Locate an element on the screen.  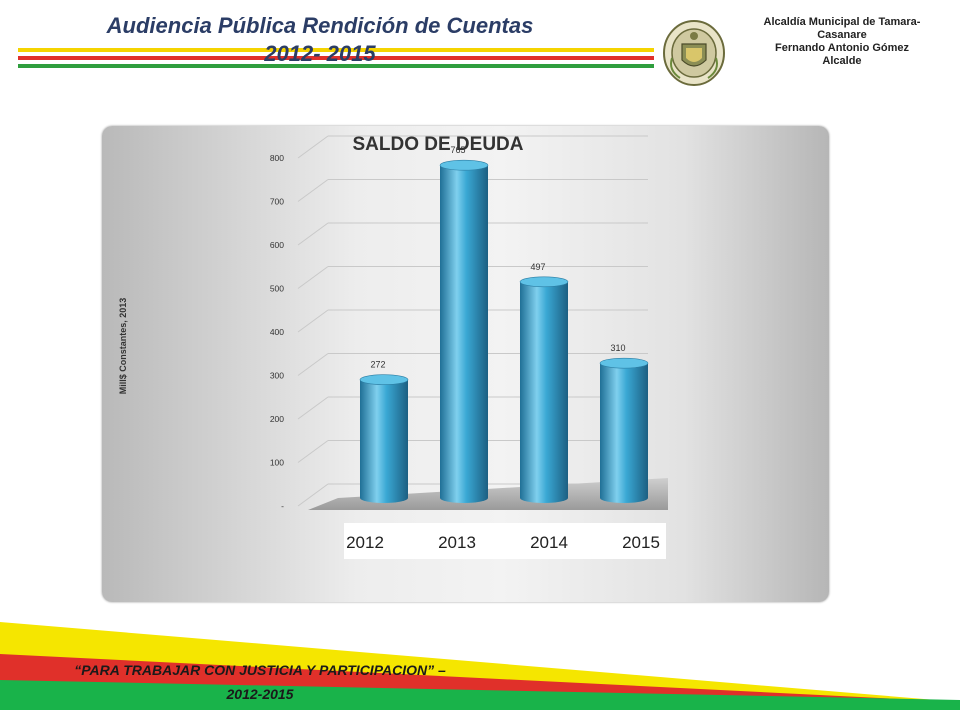
bar-top-2012 is located at coordinates (384, 379).